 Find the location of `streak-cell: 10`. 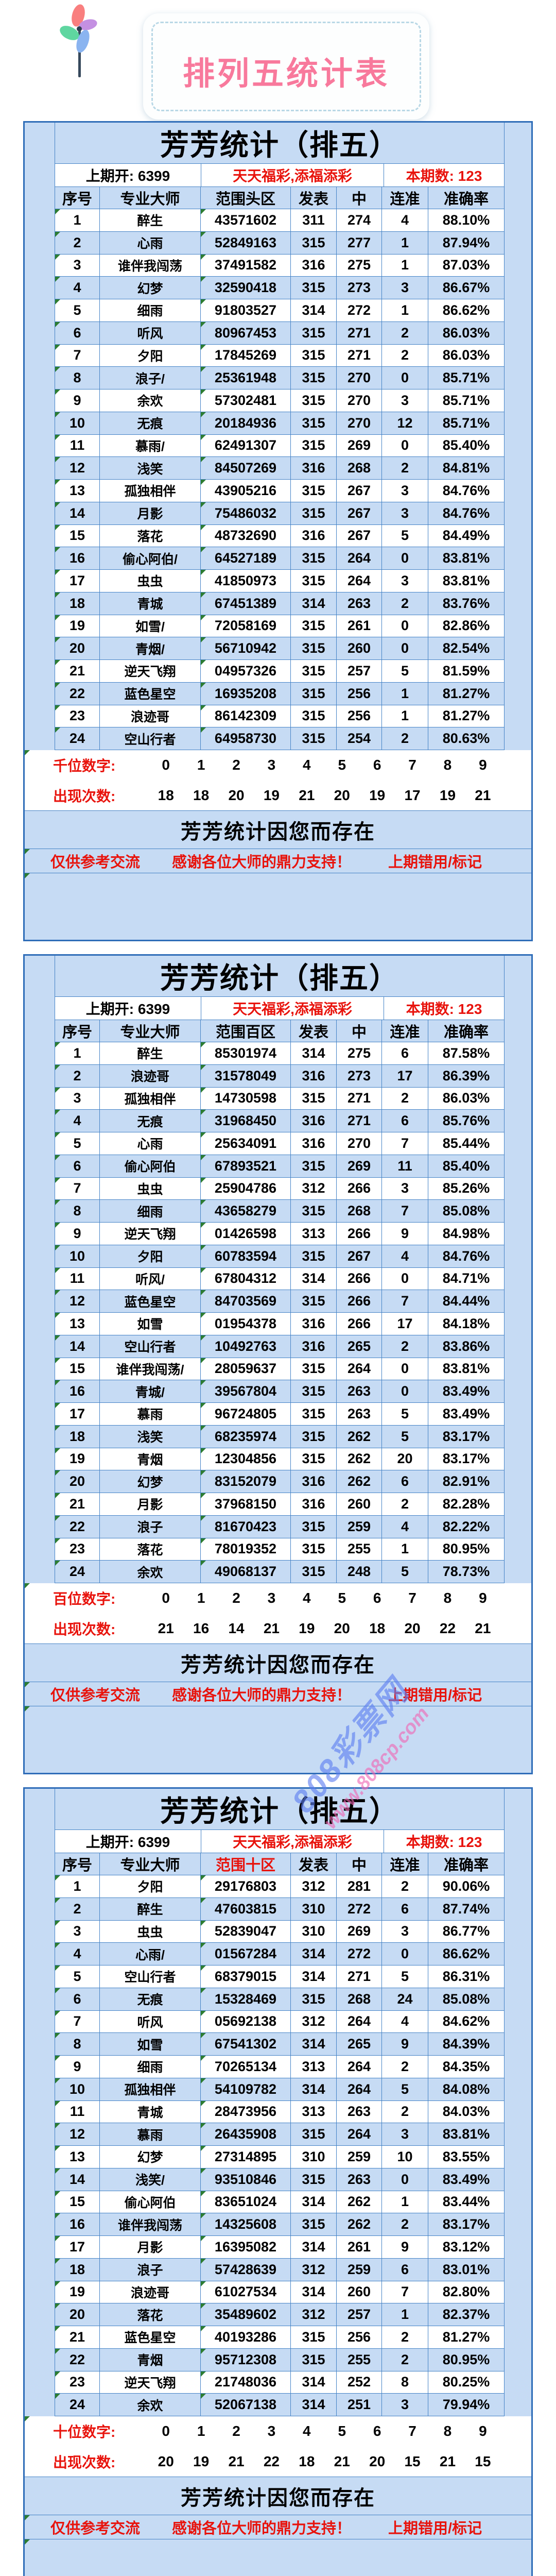

streak-cell: 10 is located at coordinates (405, 2157).